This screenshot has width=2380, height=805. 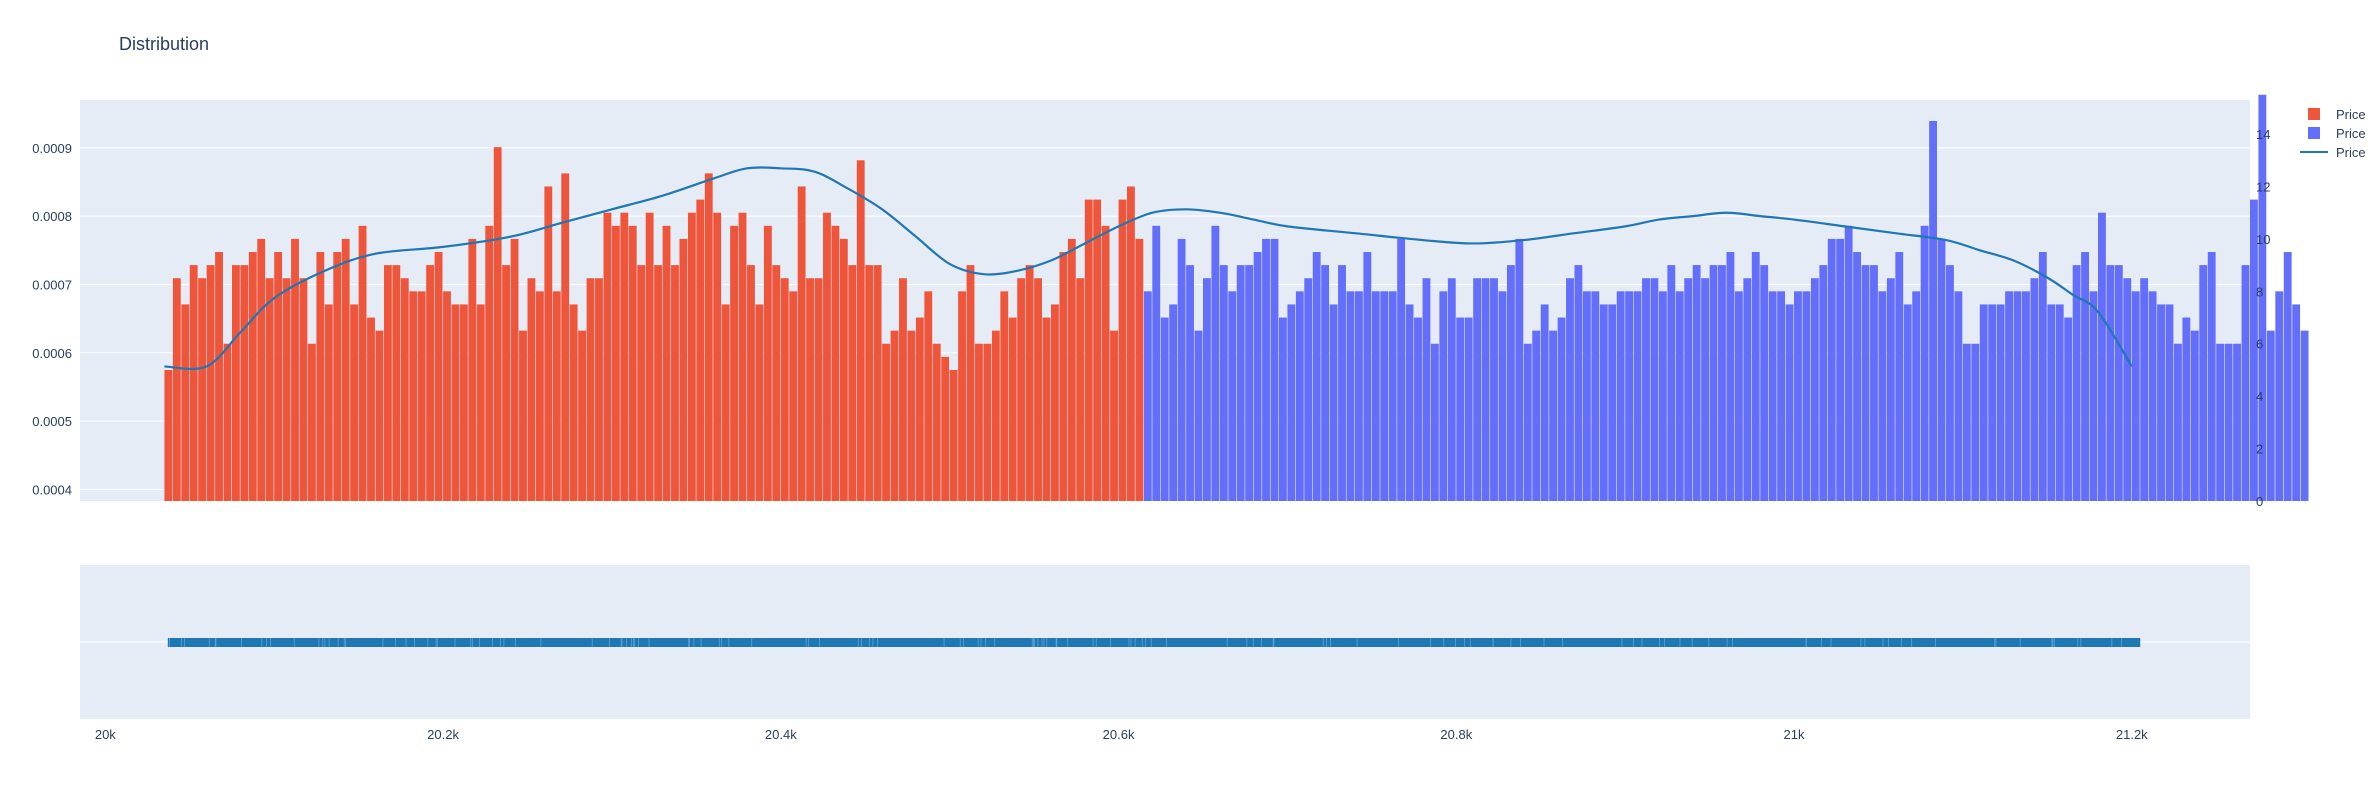 What do you see at coordinates (2314, 114) in the screenshot?
I see `legend-swatch` at bounding box center [2314, 114].